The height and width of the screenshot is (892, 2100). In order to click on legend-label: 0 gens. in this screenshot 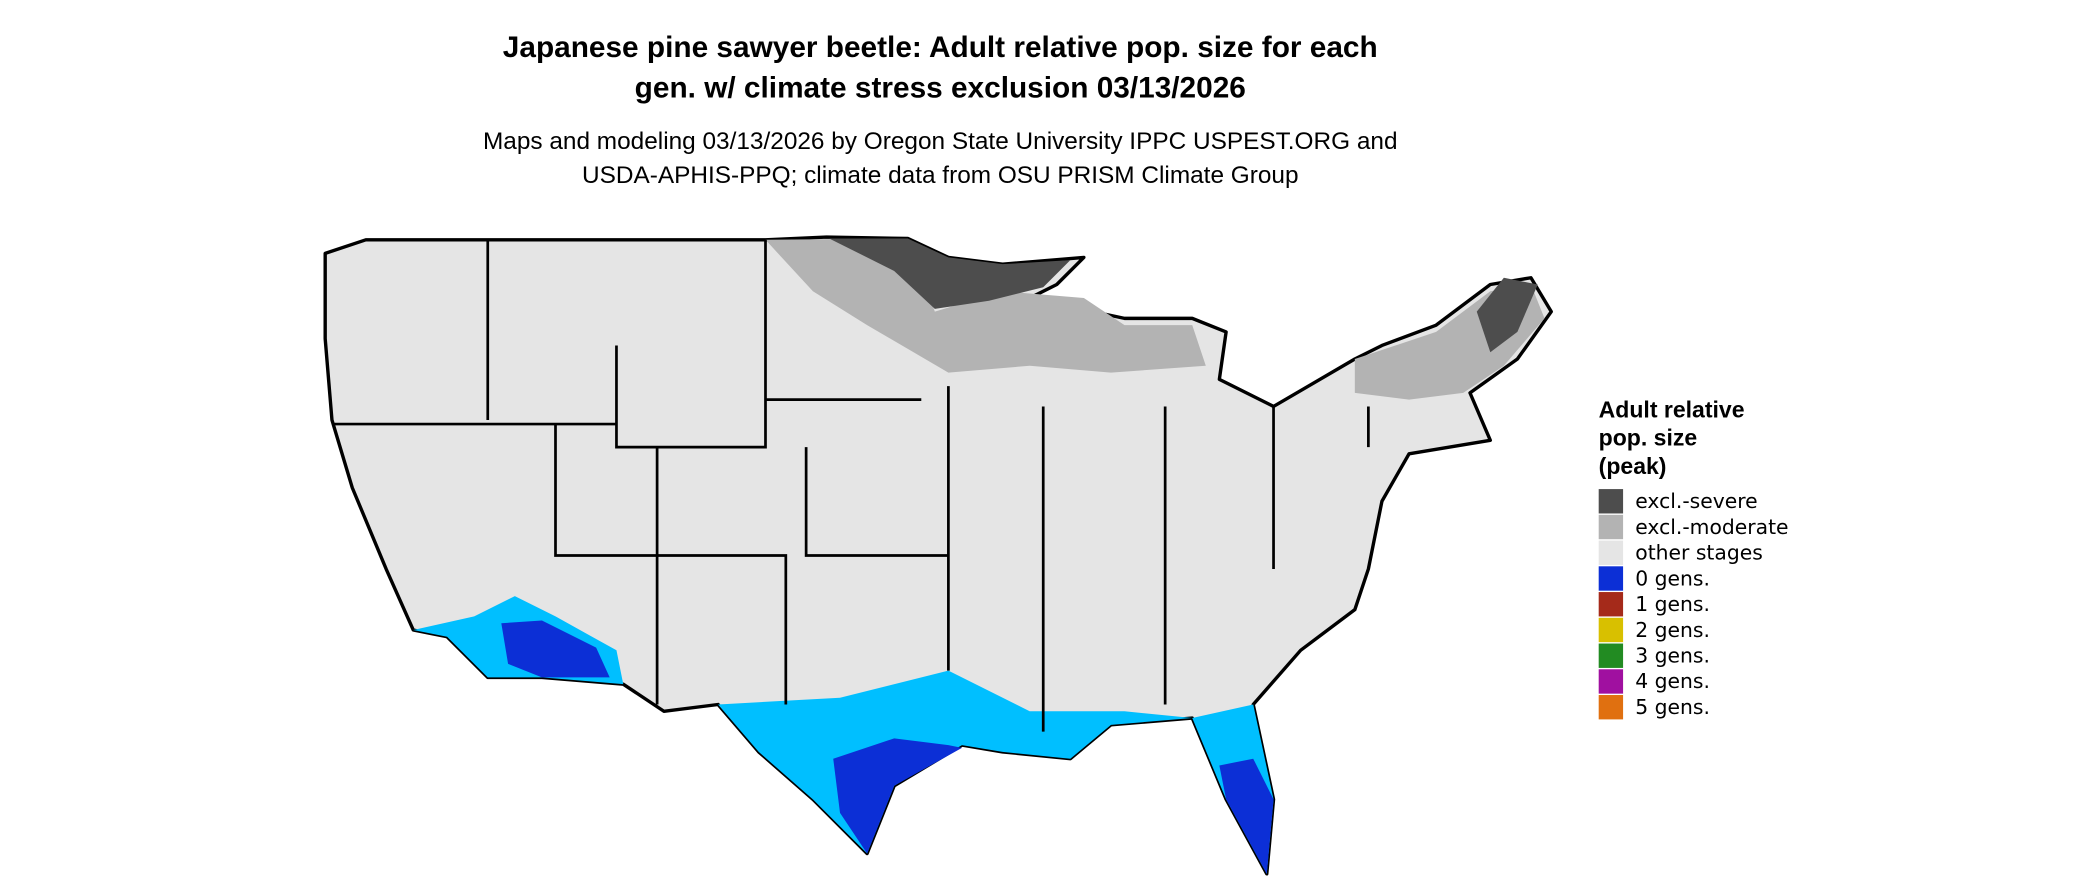, I will do `click(1672, 578)`.